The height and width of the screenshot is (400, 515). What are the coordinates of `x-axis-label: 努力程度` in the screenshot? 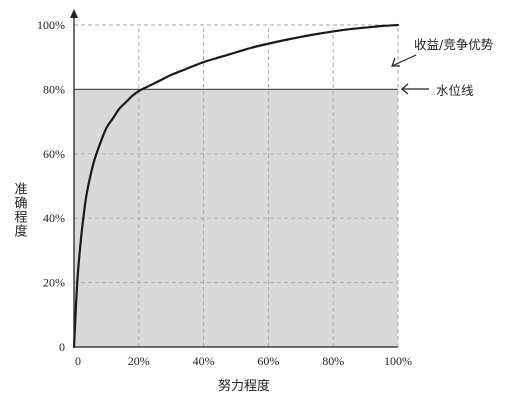 It's located at (244, 386).